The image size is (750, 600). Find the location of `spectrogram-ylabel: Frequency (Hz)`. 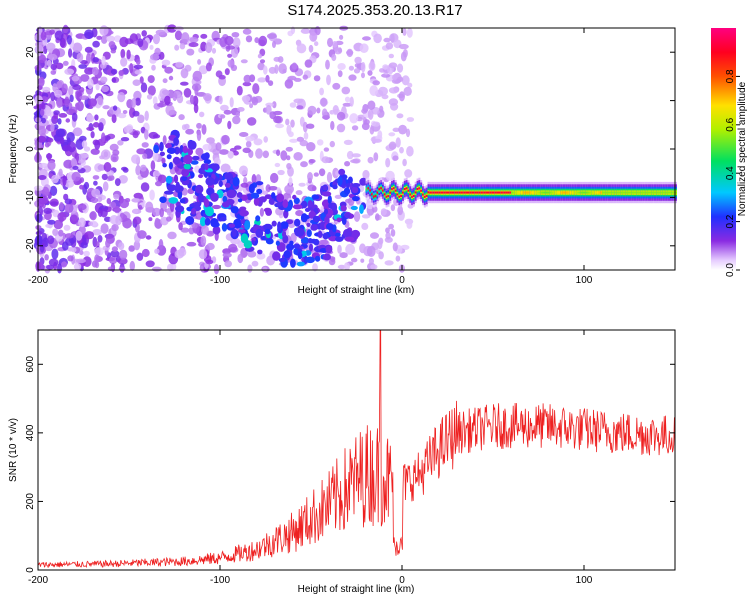

spectrogram-ylabel: Frequency (Hz) is located at coordinates (13, 149).